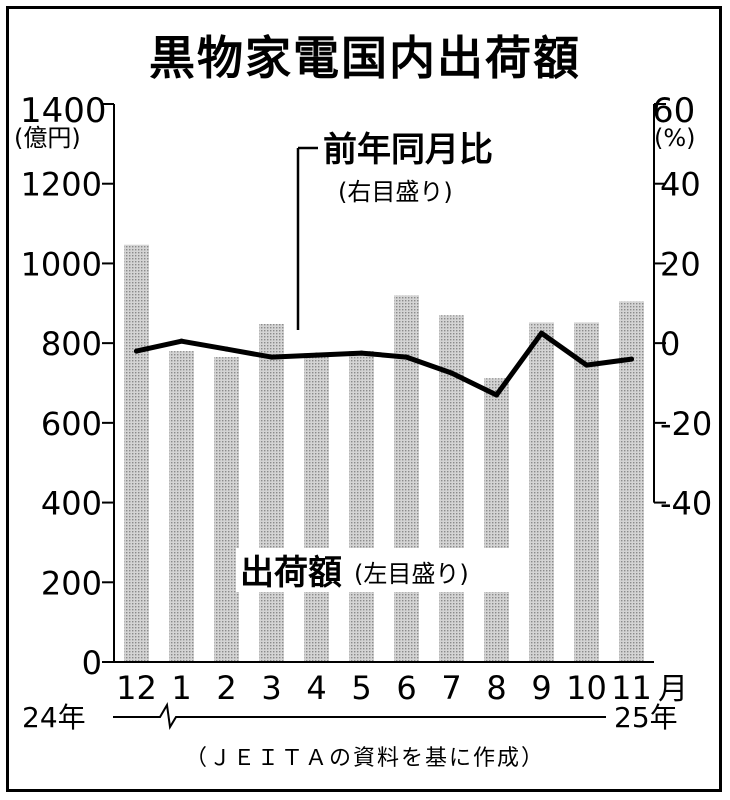 The height and width of the screenshot is (800, 730). Describe the element at coordinates (71, 504) in the screenshot. I see `left-tick-label: 400` at that location.